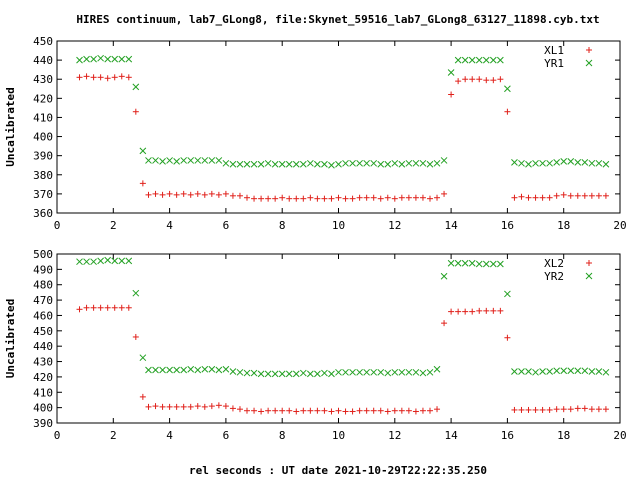 This screenshot has width=640, height=480. Describe the element at coordinates (282, 435) in the screenshot. I see `x-tick-label: 8` at that location.